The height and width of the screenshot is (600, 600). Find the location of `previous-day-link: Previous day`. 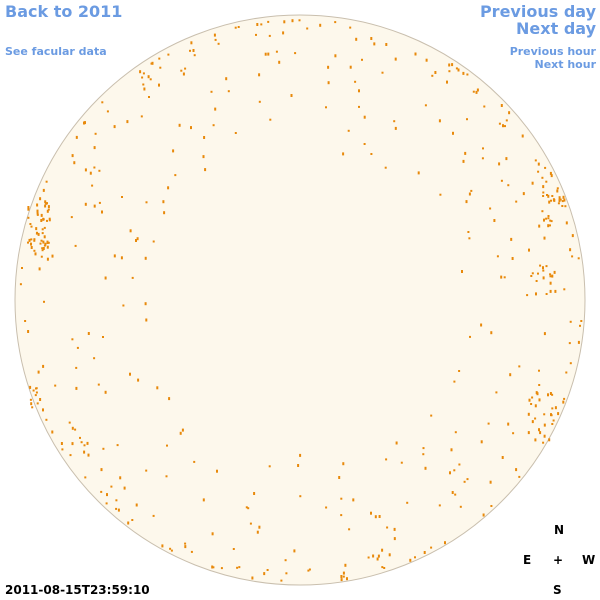

previous-day-link: Previous day is located at coordinates (537, 11).